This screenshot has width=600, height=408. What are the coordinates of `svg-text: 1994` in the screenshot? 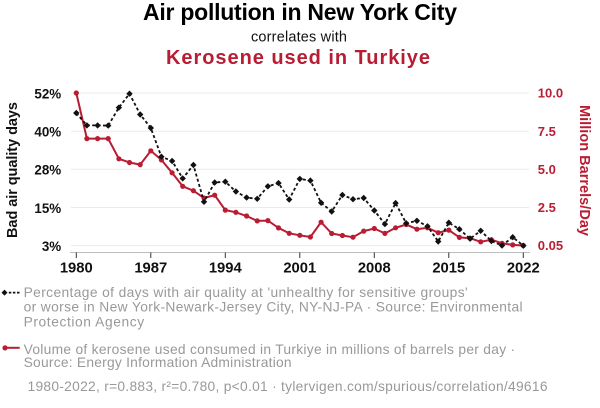 It's located at (226, 269).